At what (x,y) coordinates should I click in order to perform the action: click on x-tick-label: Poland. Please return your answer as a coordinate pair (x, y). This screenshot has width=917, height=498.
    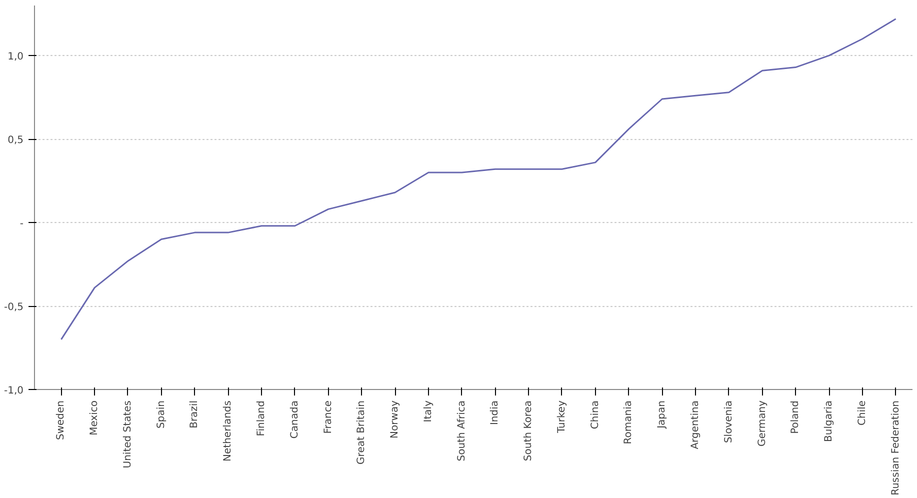
    Looking at the image, I should click on (796, 417).